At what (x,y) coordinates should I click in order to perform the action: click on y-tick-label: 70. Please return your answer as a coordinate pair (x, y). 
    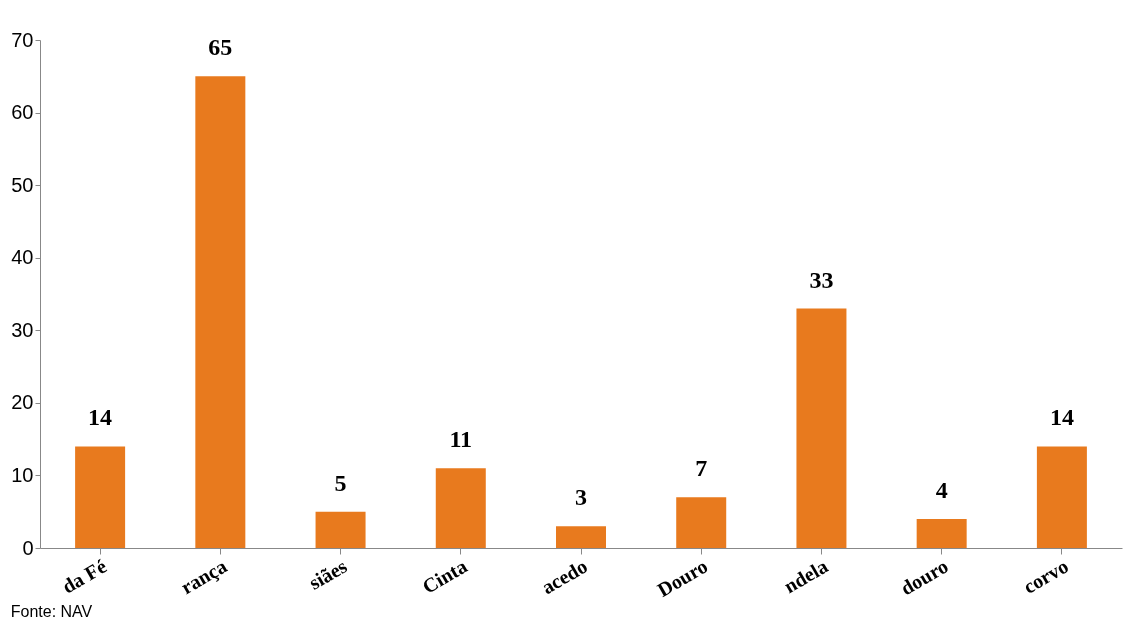
    Looking at the image, I should click on (22, 39).